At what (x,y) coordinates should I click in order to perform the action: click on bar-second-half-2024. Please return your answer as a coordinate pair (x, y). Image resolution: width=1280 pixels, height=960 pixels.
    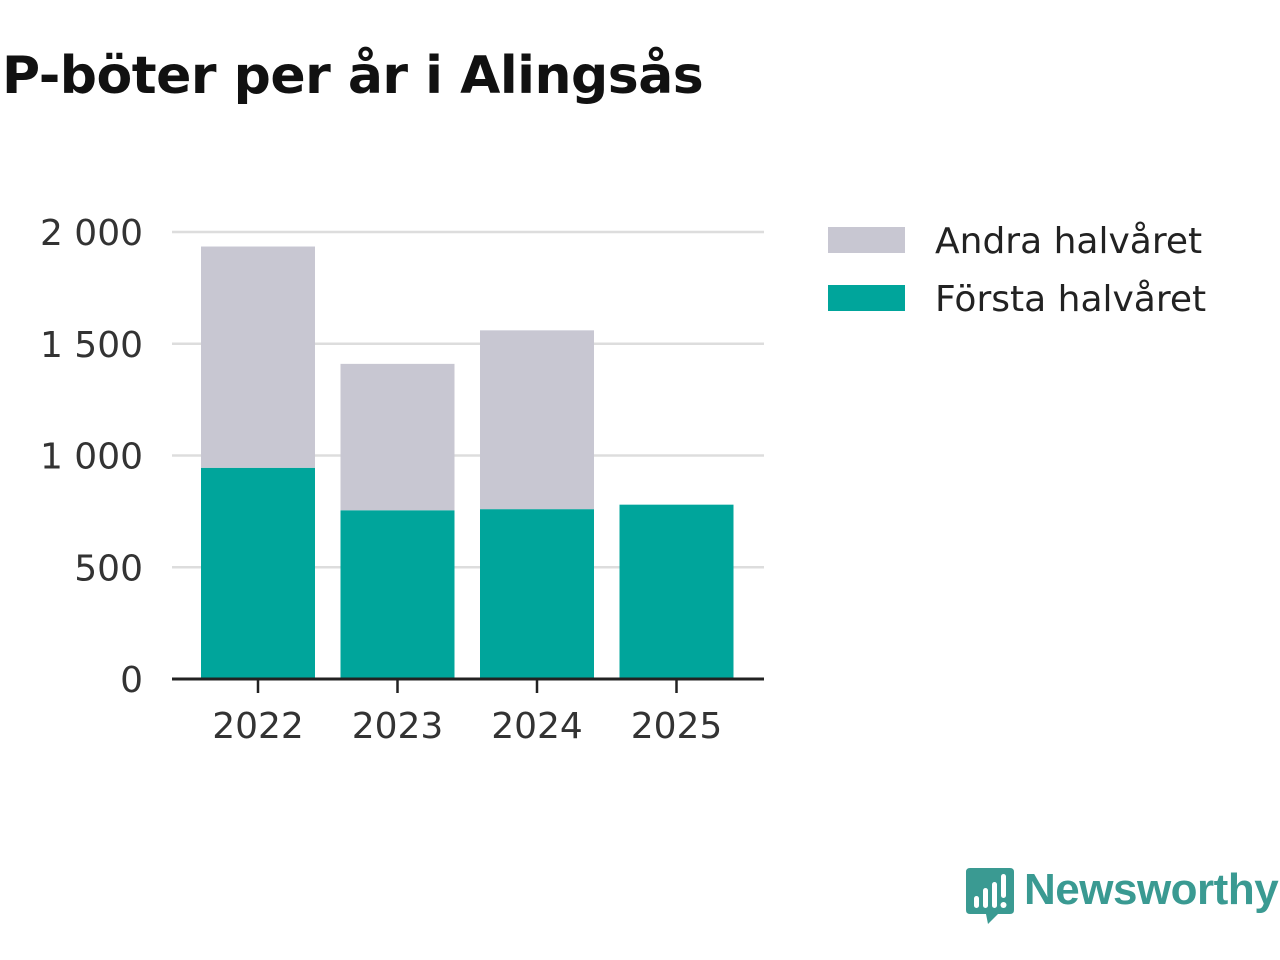
    Looking at the image, I should click on (537, 420).